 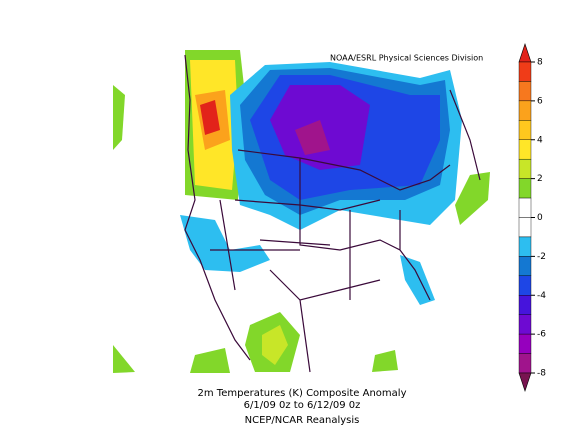 I want to click on colorbar-tick-label: -8, so click(x=541, y=374).